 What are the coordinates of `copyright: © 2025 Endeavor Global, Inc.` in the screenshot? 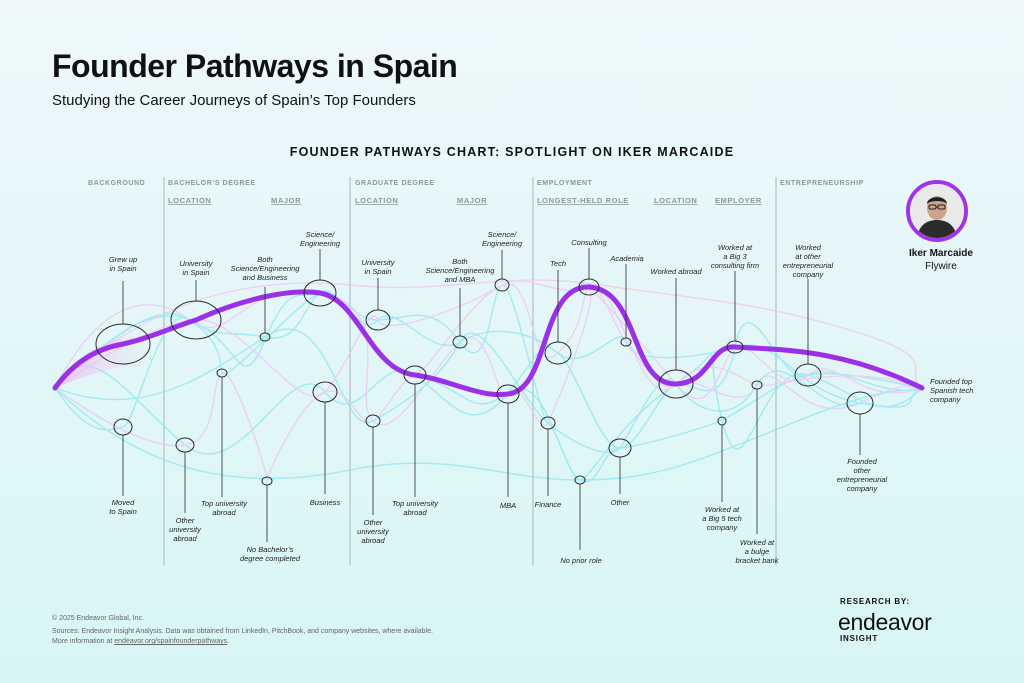 It's located at (98, 618).